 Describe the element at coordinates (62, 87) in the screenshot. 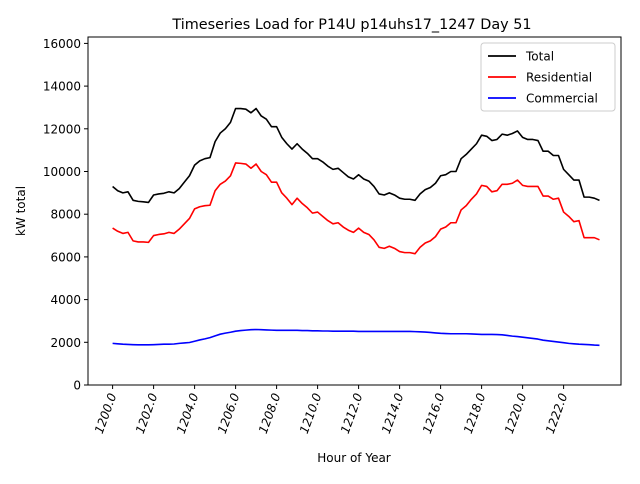

I see `y-tick-label: 14000` at that location.